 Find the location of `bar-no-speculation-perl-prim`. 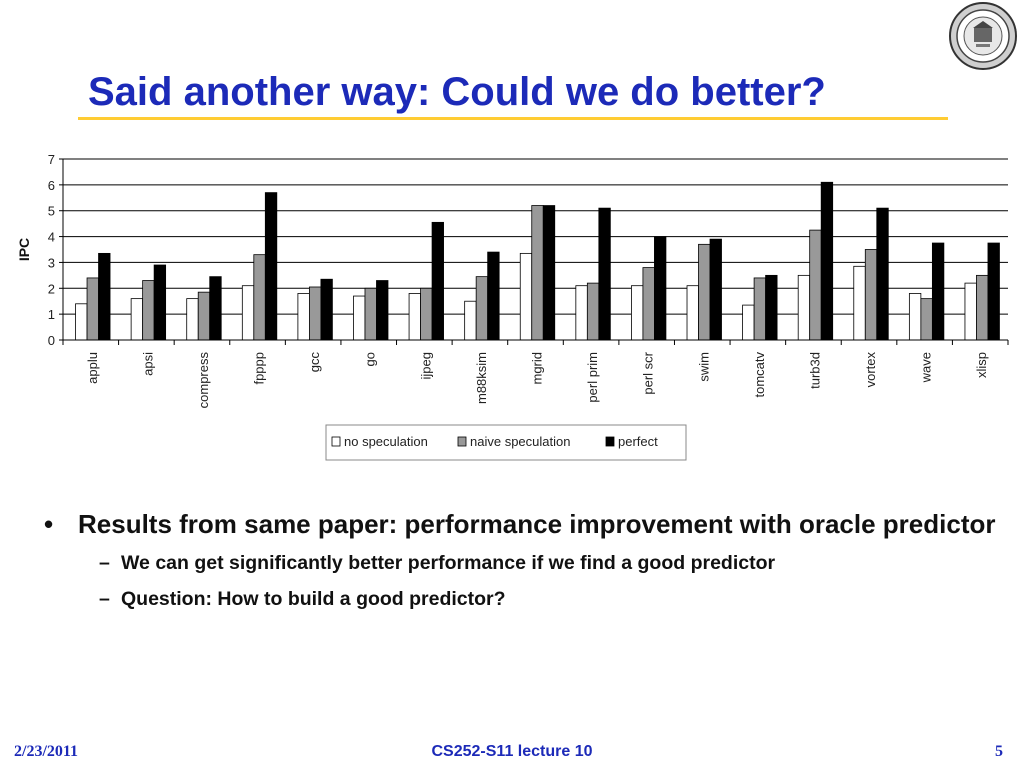

bar-no-speculation-perl-prim is located at coordinates (581, 313).